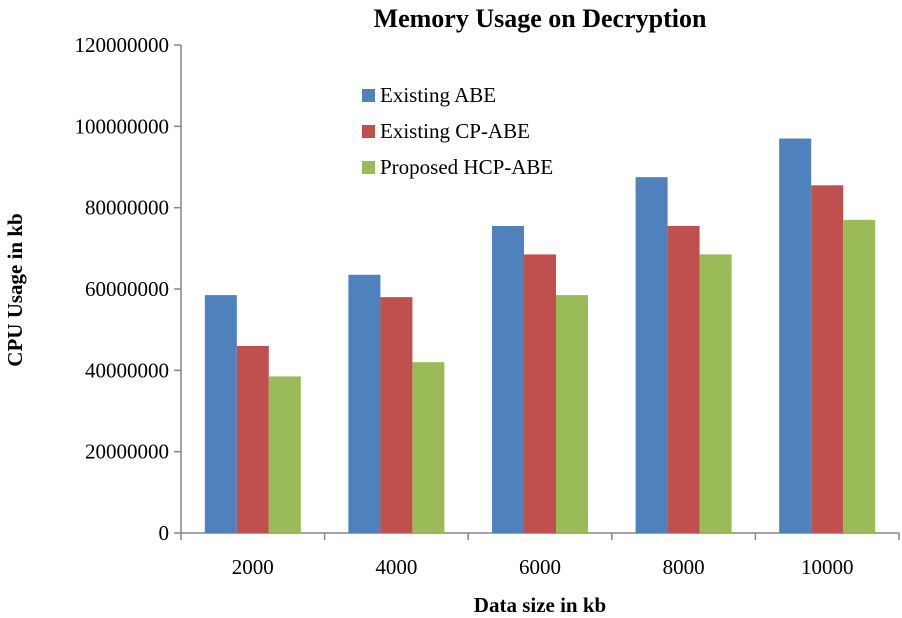 Image resolution: width=902 pixels, height=618 pixels. What do you see at coordinates (455, 131) in the screenshot?
I see `legend-label: Existing CP-ABE` at bounding box center [455, 131].